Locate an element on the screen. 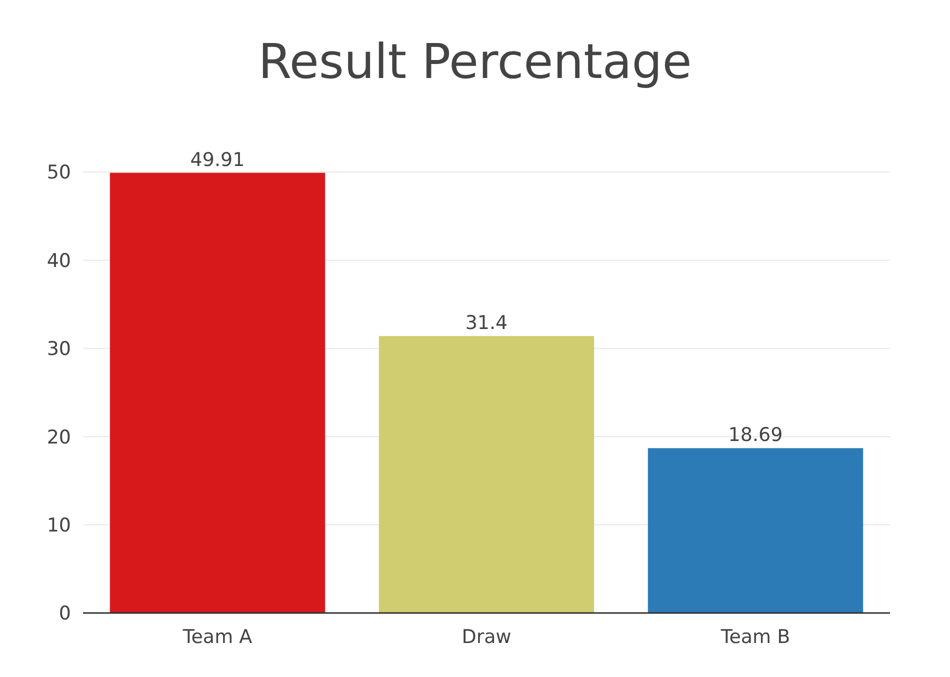 The height and width of the screenshot is (677, 950). x-tick-label: Draw is located at coordinates (487, 637).